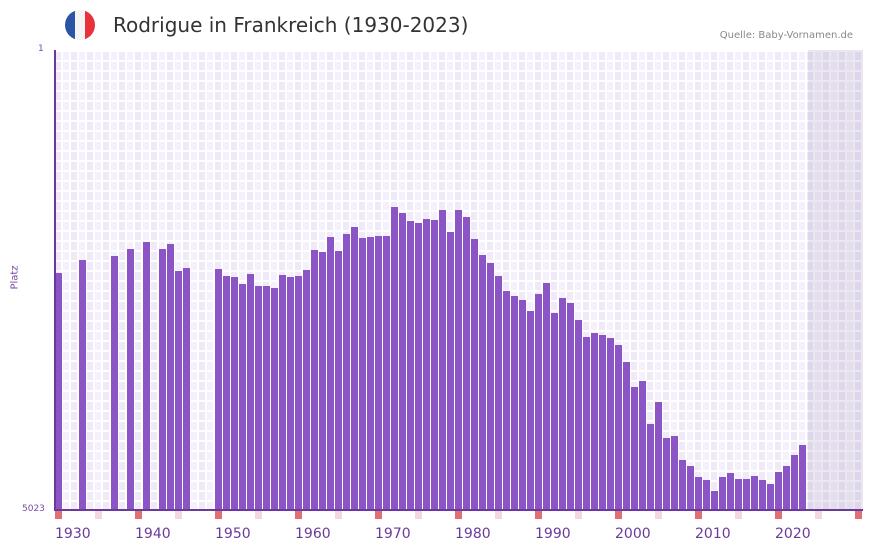  What do you see at coordinates (714, 500) in the screenshot?
I see `bar-2012` at bounding box center [714, 500].